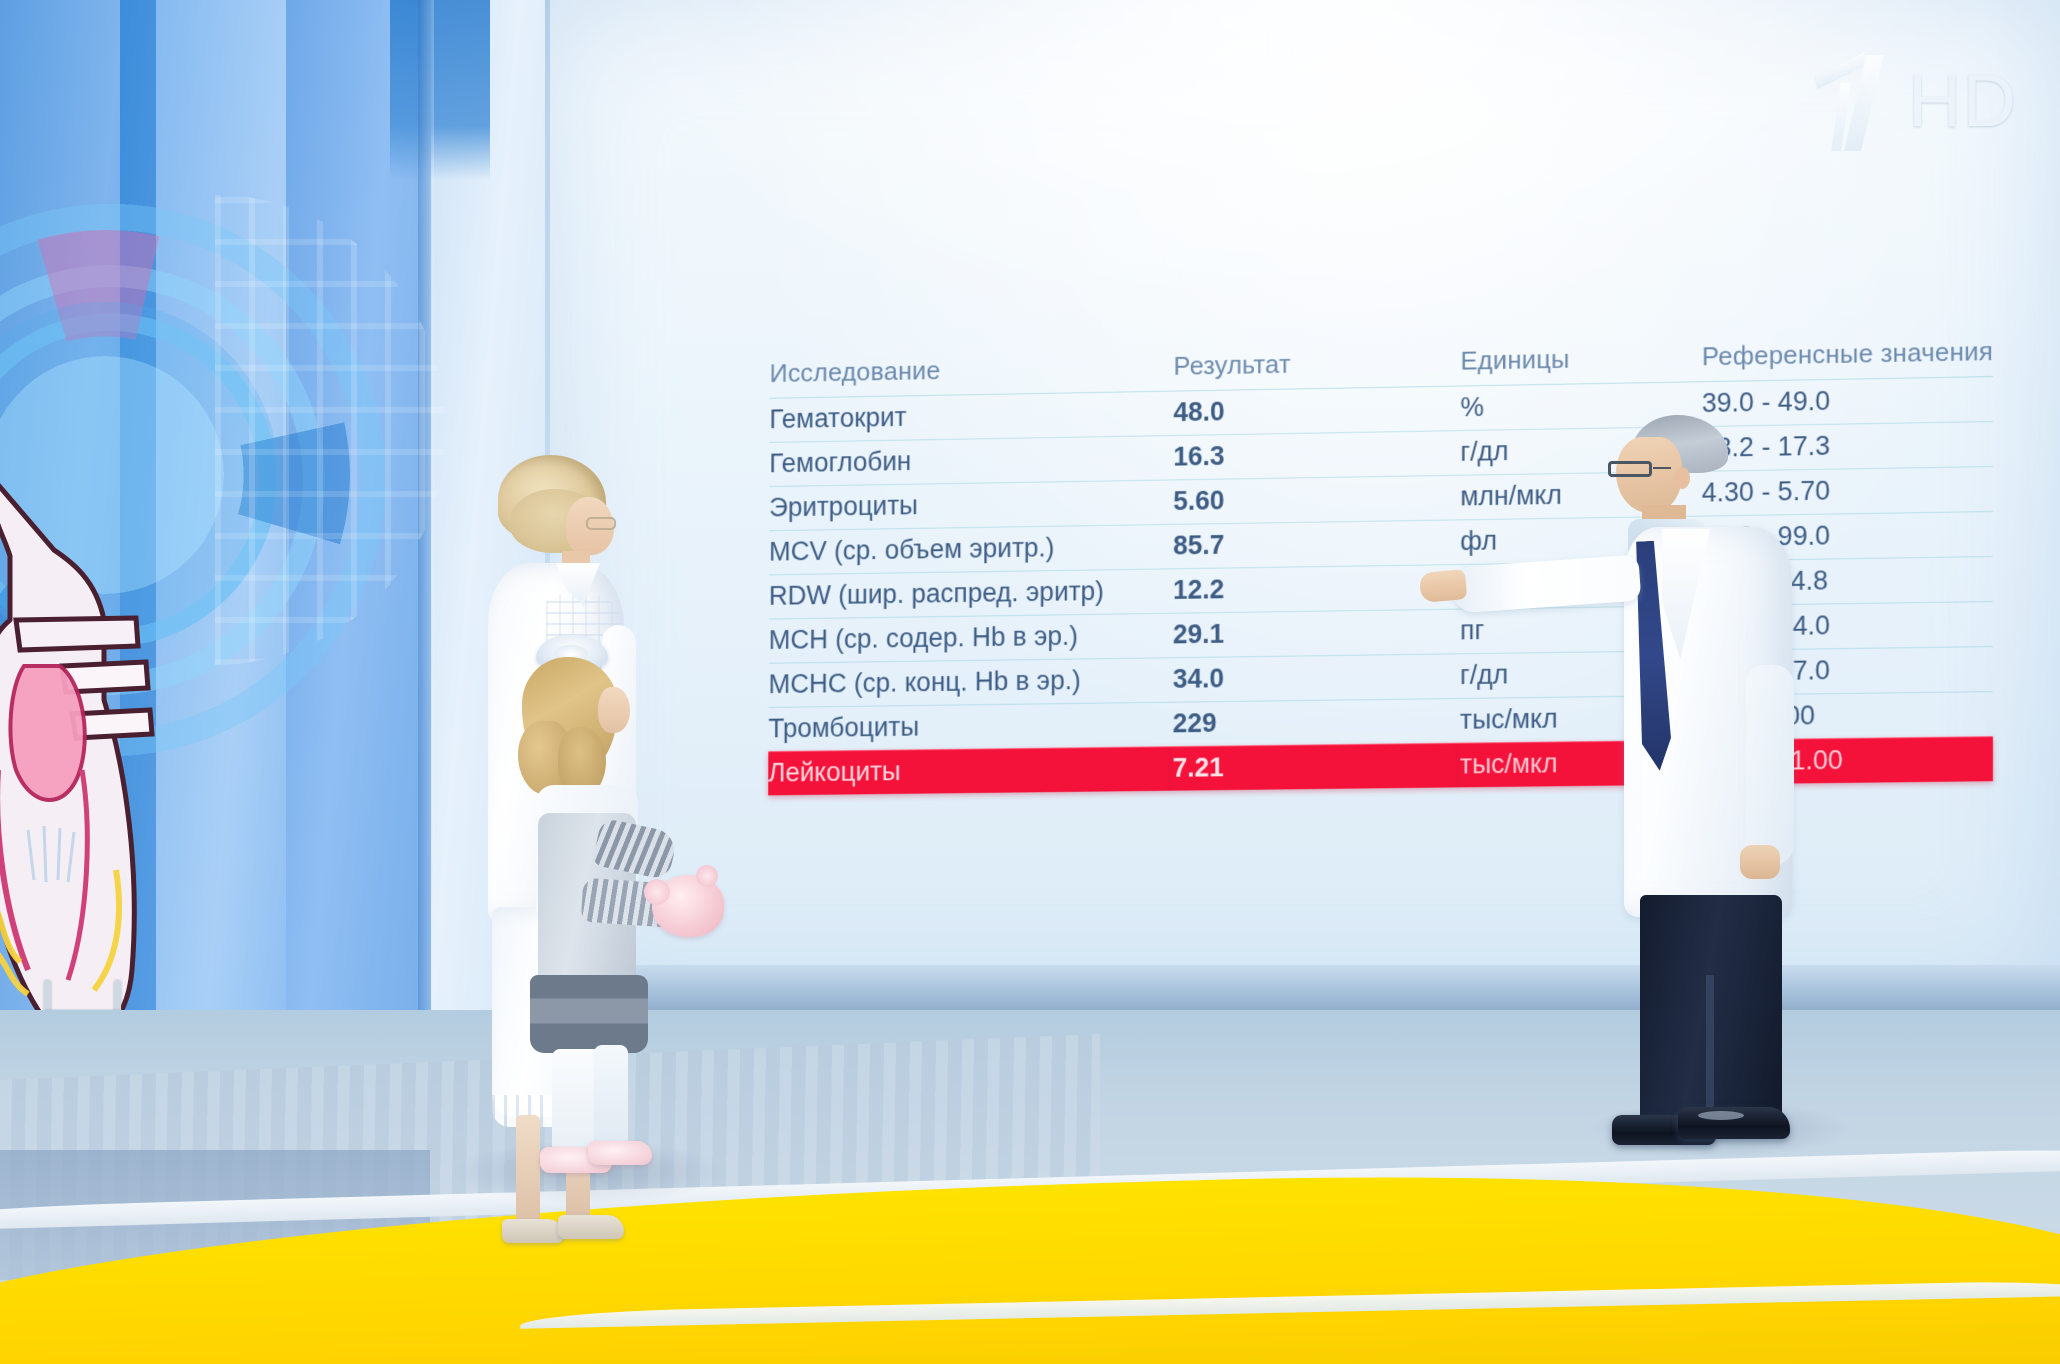  What do you see at coordinates (1317, 411) in the screenshot?
I see `cell-result: 48.0` at bounding box center [1317, 411].